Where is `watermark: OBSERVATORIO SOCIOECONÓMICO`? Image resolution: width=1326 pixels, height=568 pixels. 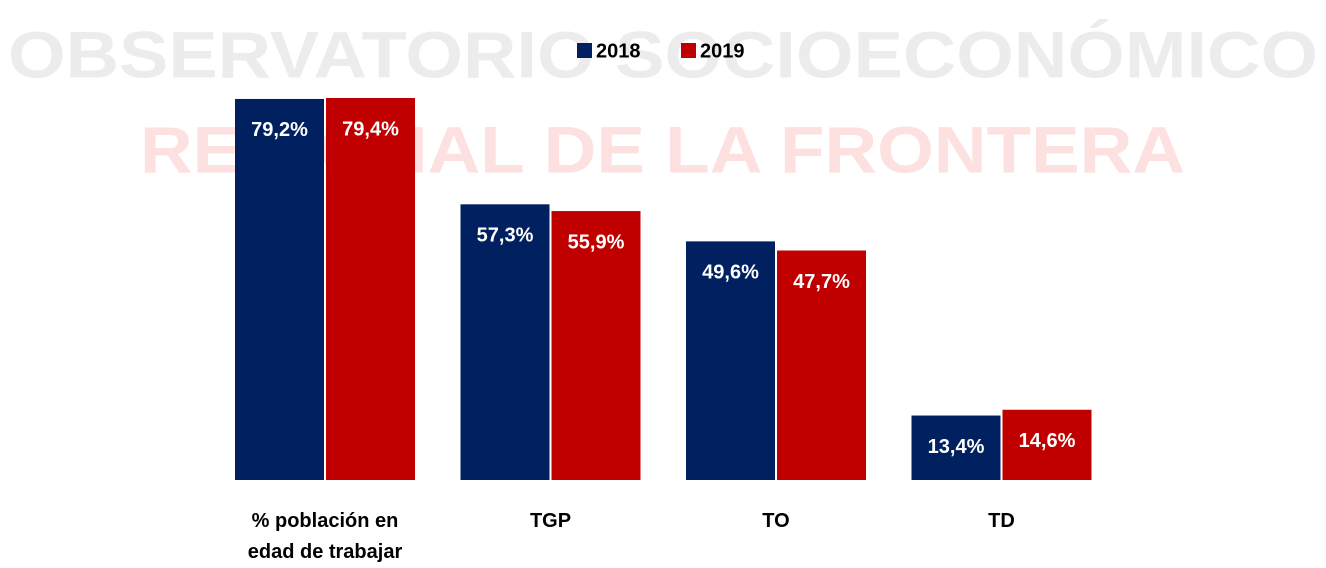
watermark: OBSERVATORIO SOCIOECONÓMICO is located at coordinates (663, 54).